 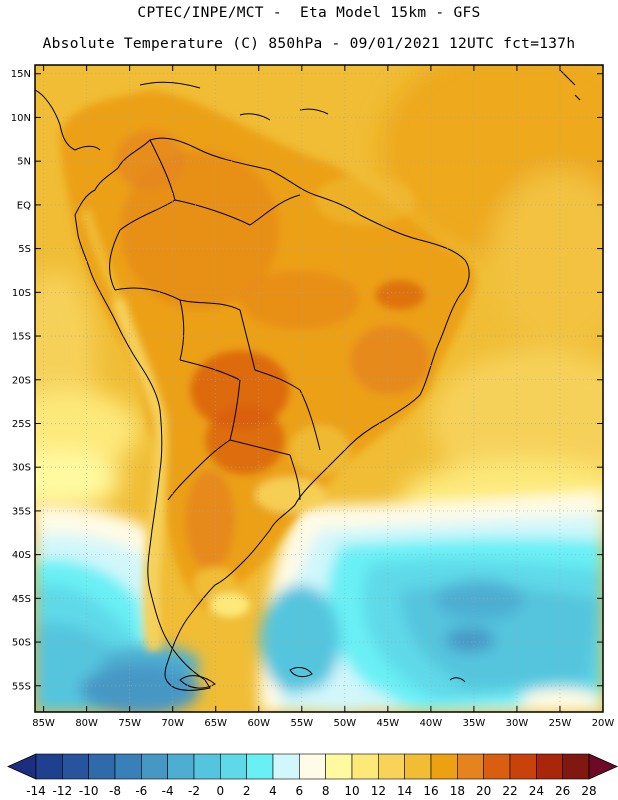 I want to click on lon-label: 70W, so click(x=172, y=723).